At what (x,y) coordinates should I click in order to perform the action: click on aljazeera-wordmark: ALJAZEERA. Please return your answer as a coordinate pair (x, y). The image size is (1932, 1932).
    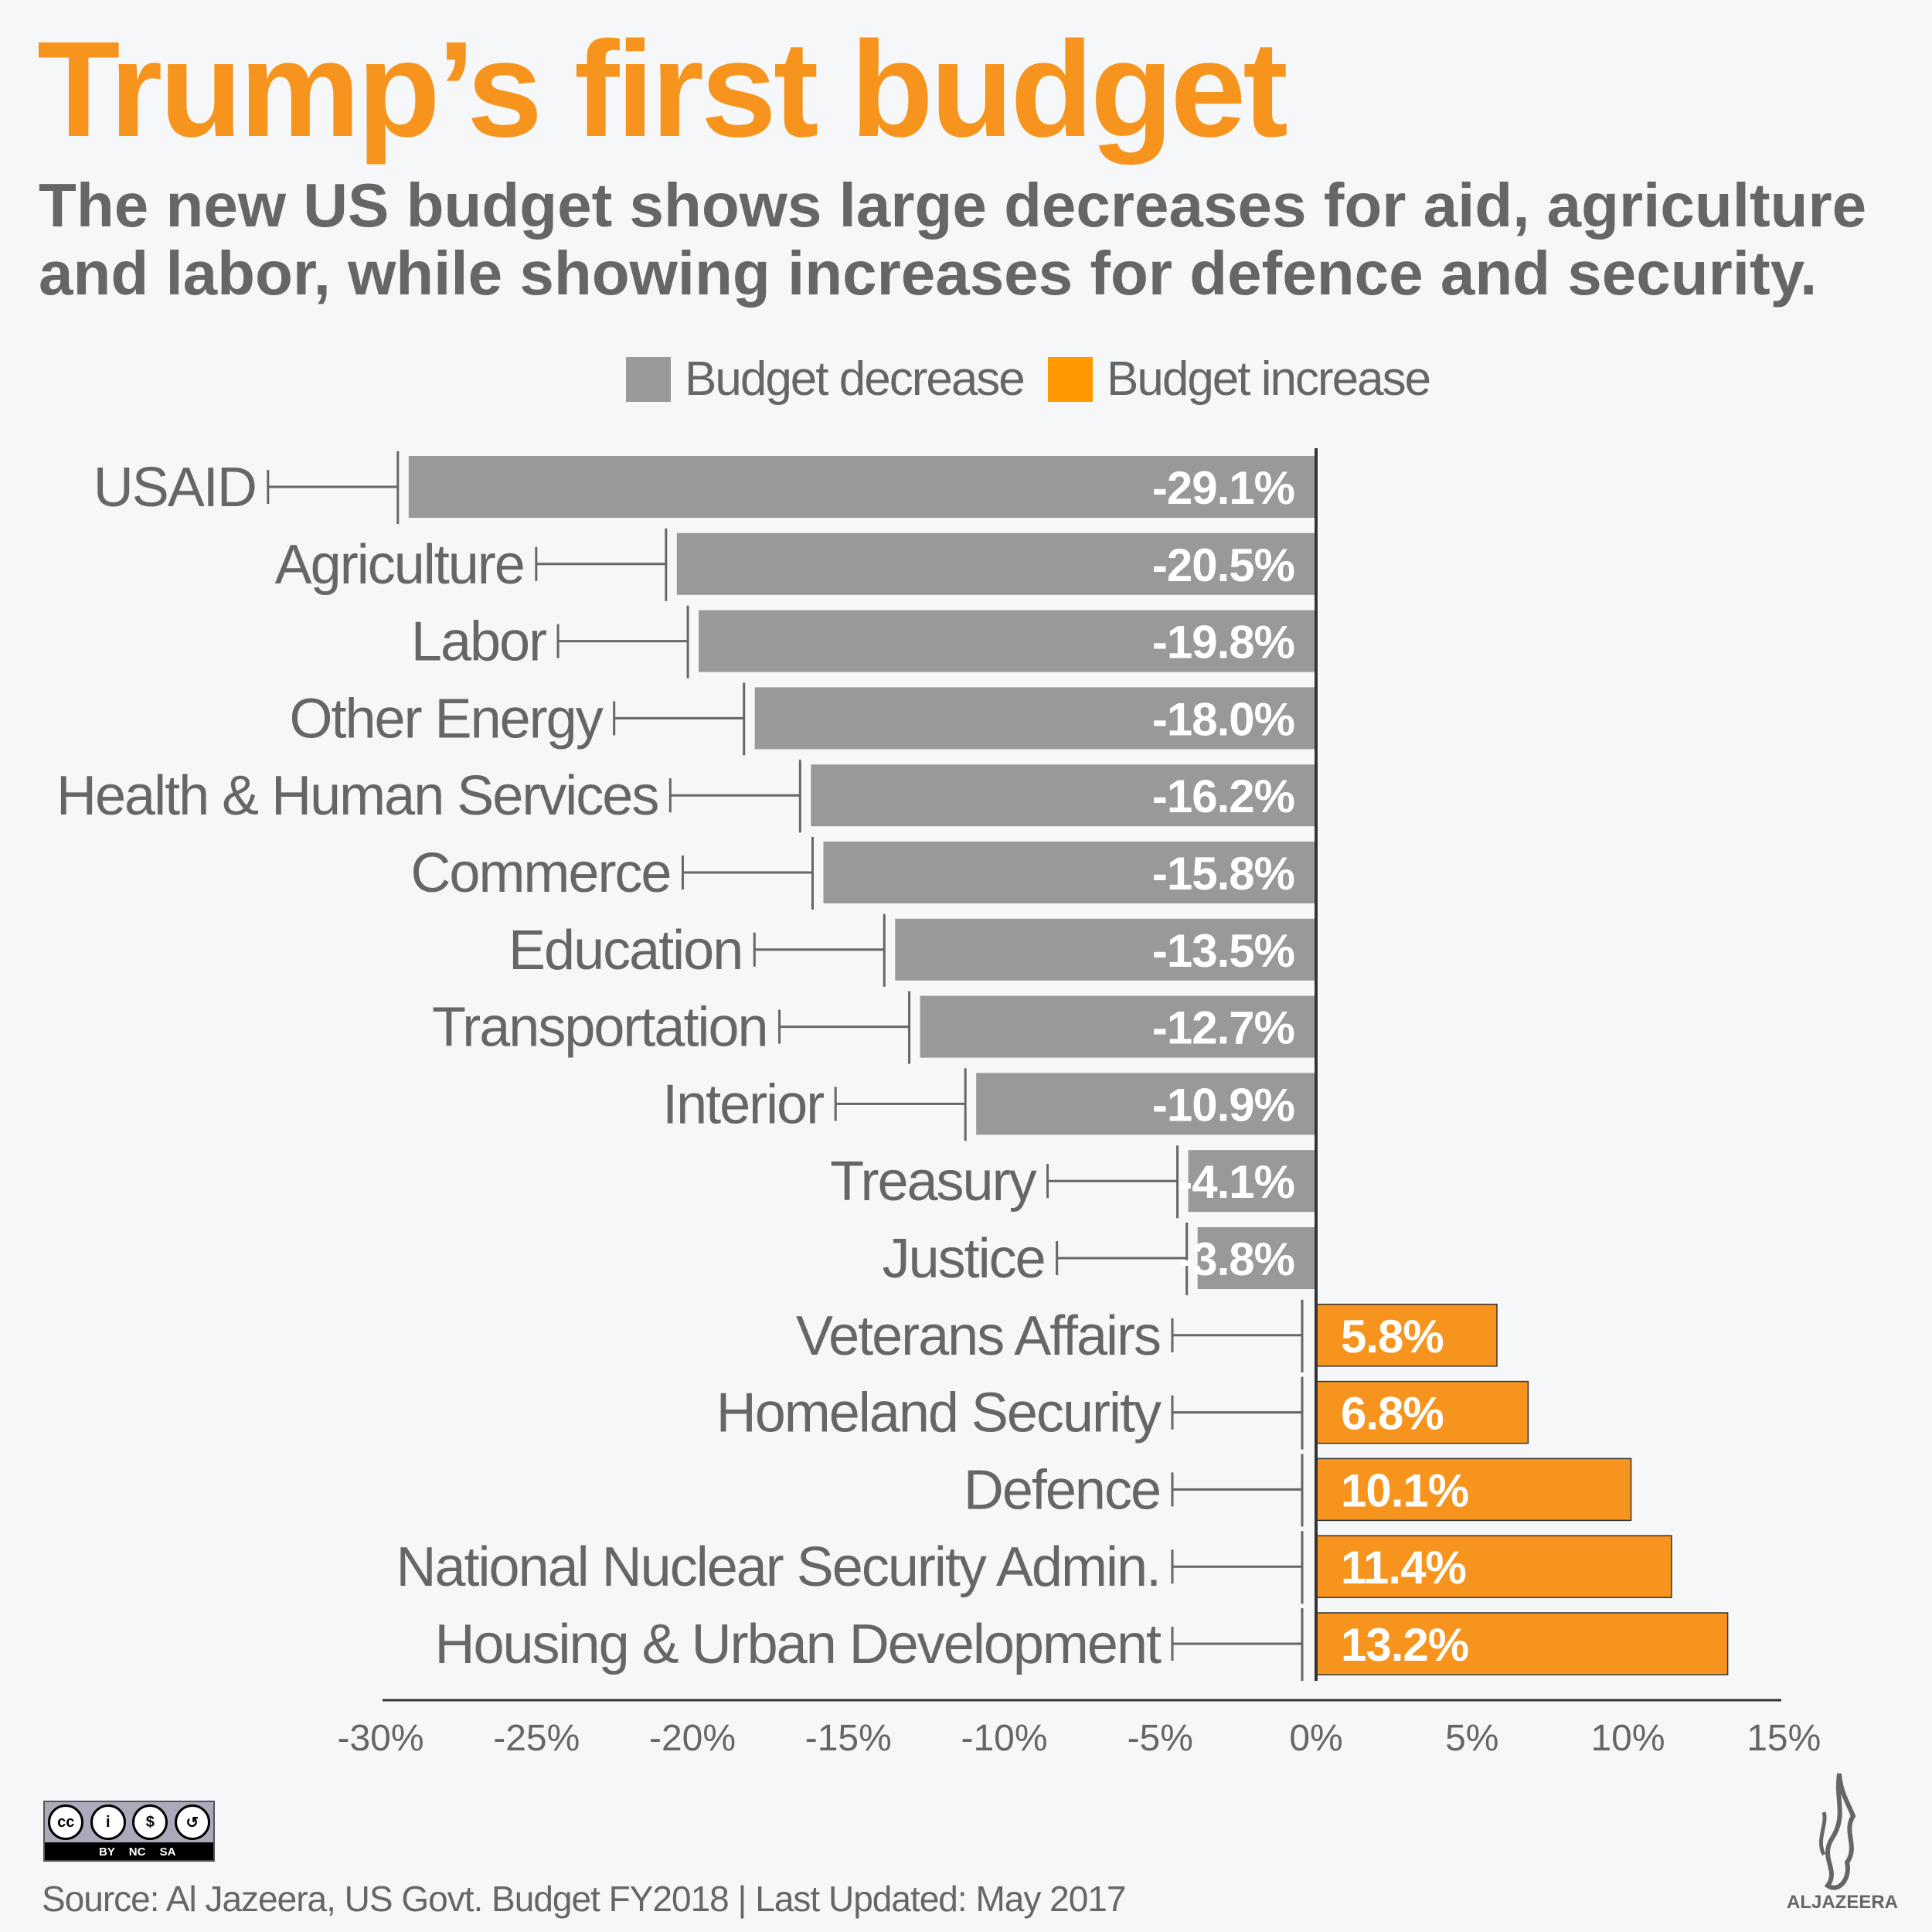
    Looking at the image, I should click on (1843, 1902).